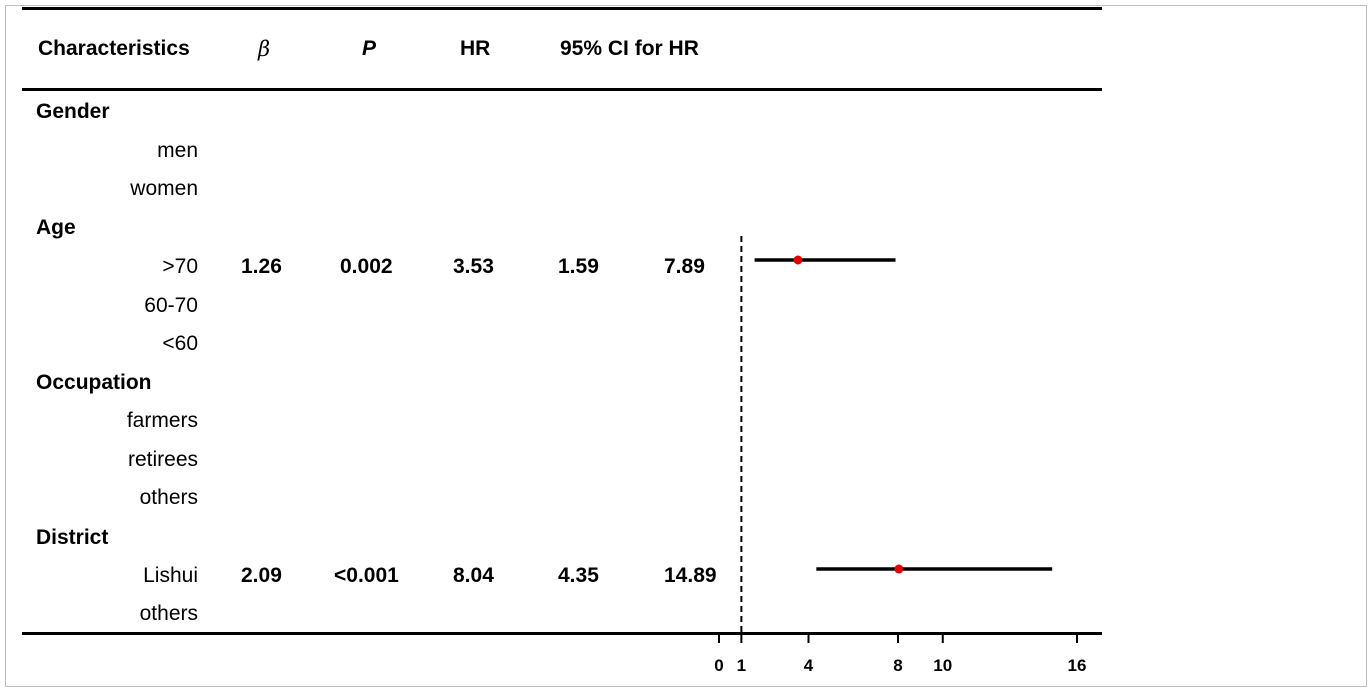  Describe the element at coordinates (562, 89) in the screenshot. I see `header-rule` at that location.